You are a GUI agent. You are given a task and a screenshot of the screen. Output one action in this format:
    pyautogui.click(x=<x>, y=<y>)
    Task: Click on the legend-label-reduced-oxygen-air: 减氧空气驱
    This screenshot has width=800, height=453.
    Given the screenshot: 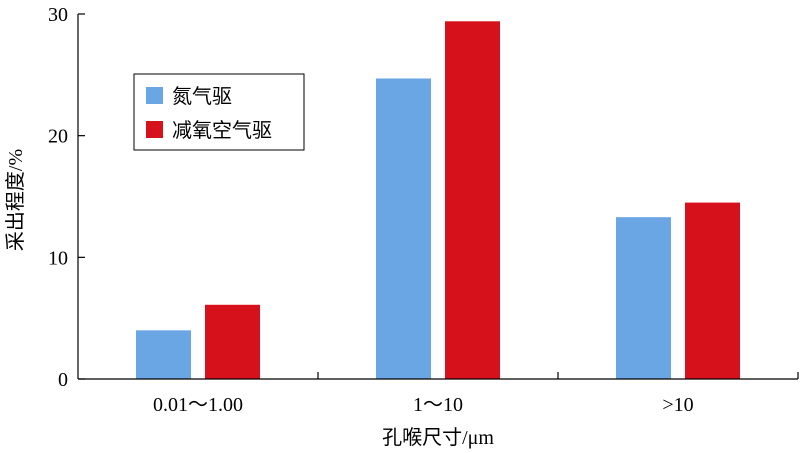 What is the action you would take?
    pyautogui.click(x=222, y=130)
    